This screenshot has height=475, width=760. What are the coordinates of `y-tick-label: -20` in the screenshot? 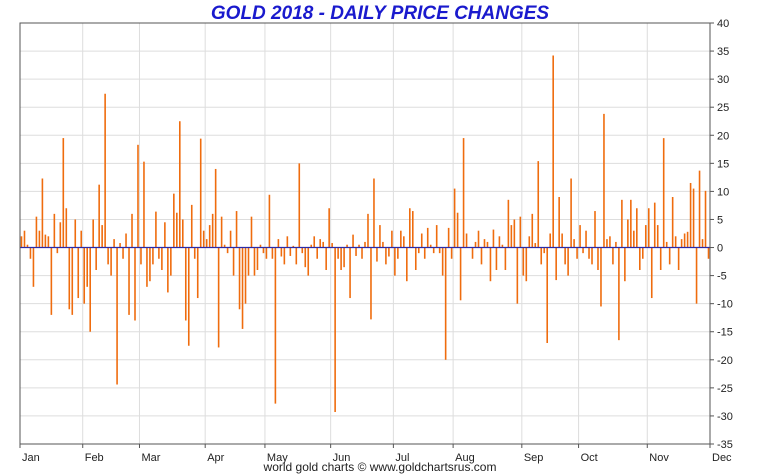 It's located at (725, 361).